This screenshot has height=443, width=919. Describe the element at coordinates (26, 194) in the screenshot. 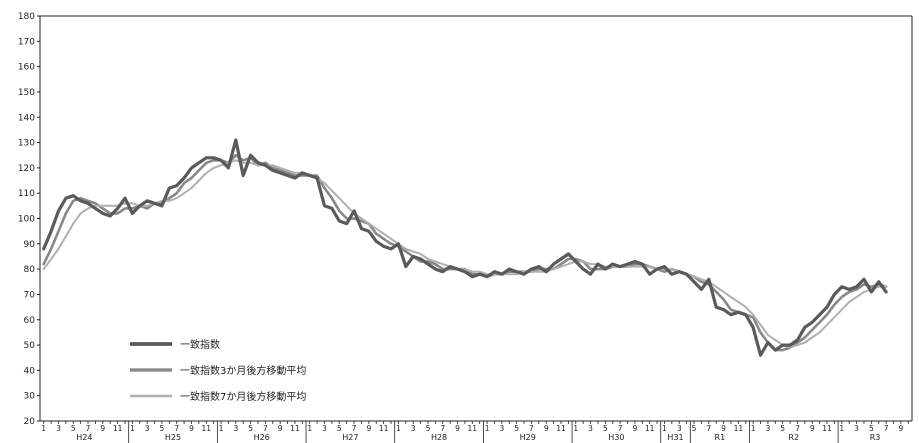

I see `y-tick-label: 110` at that location.